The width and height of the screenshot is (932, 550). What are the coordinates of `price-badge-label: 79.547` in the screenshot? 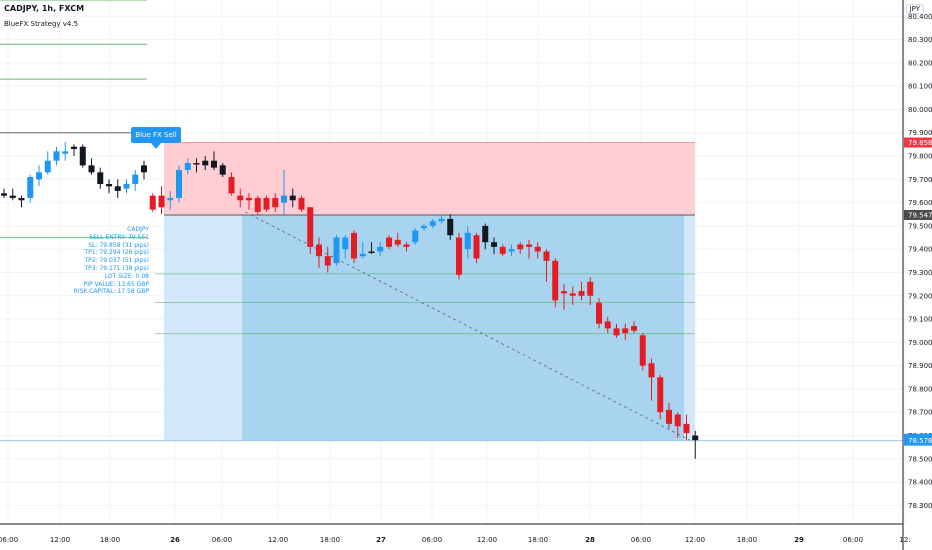 It's located at (920, 215).